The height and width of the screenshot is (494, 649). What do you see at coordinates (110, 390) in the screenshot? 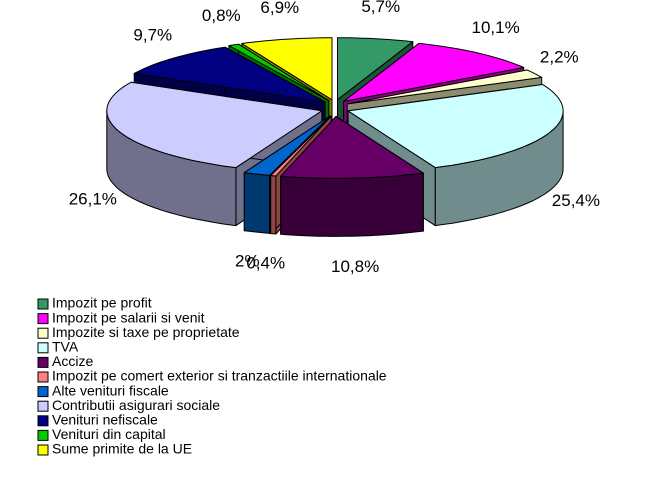
I see `legend-label: Alte venituri fiscale` at bounding box center [110, 390].